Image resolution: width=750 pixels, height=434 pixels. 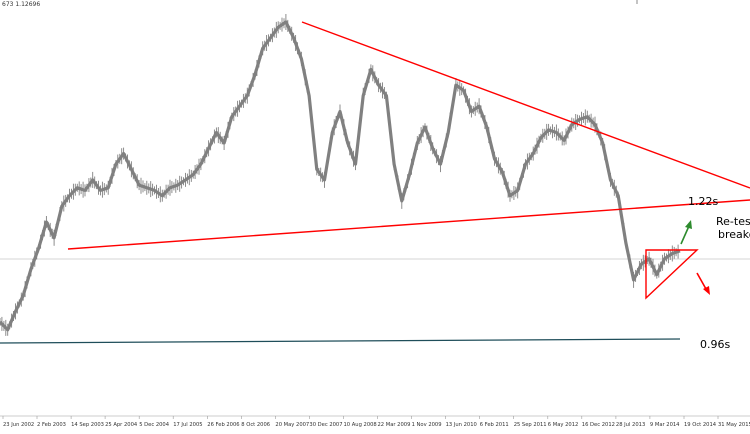 What do you see at coordinates (686, 232) in the screenshot?
I see `up-arrow` at bounding box center [686, 232].